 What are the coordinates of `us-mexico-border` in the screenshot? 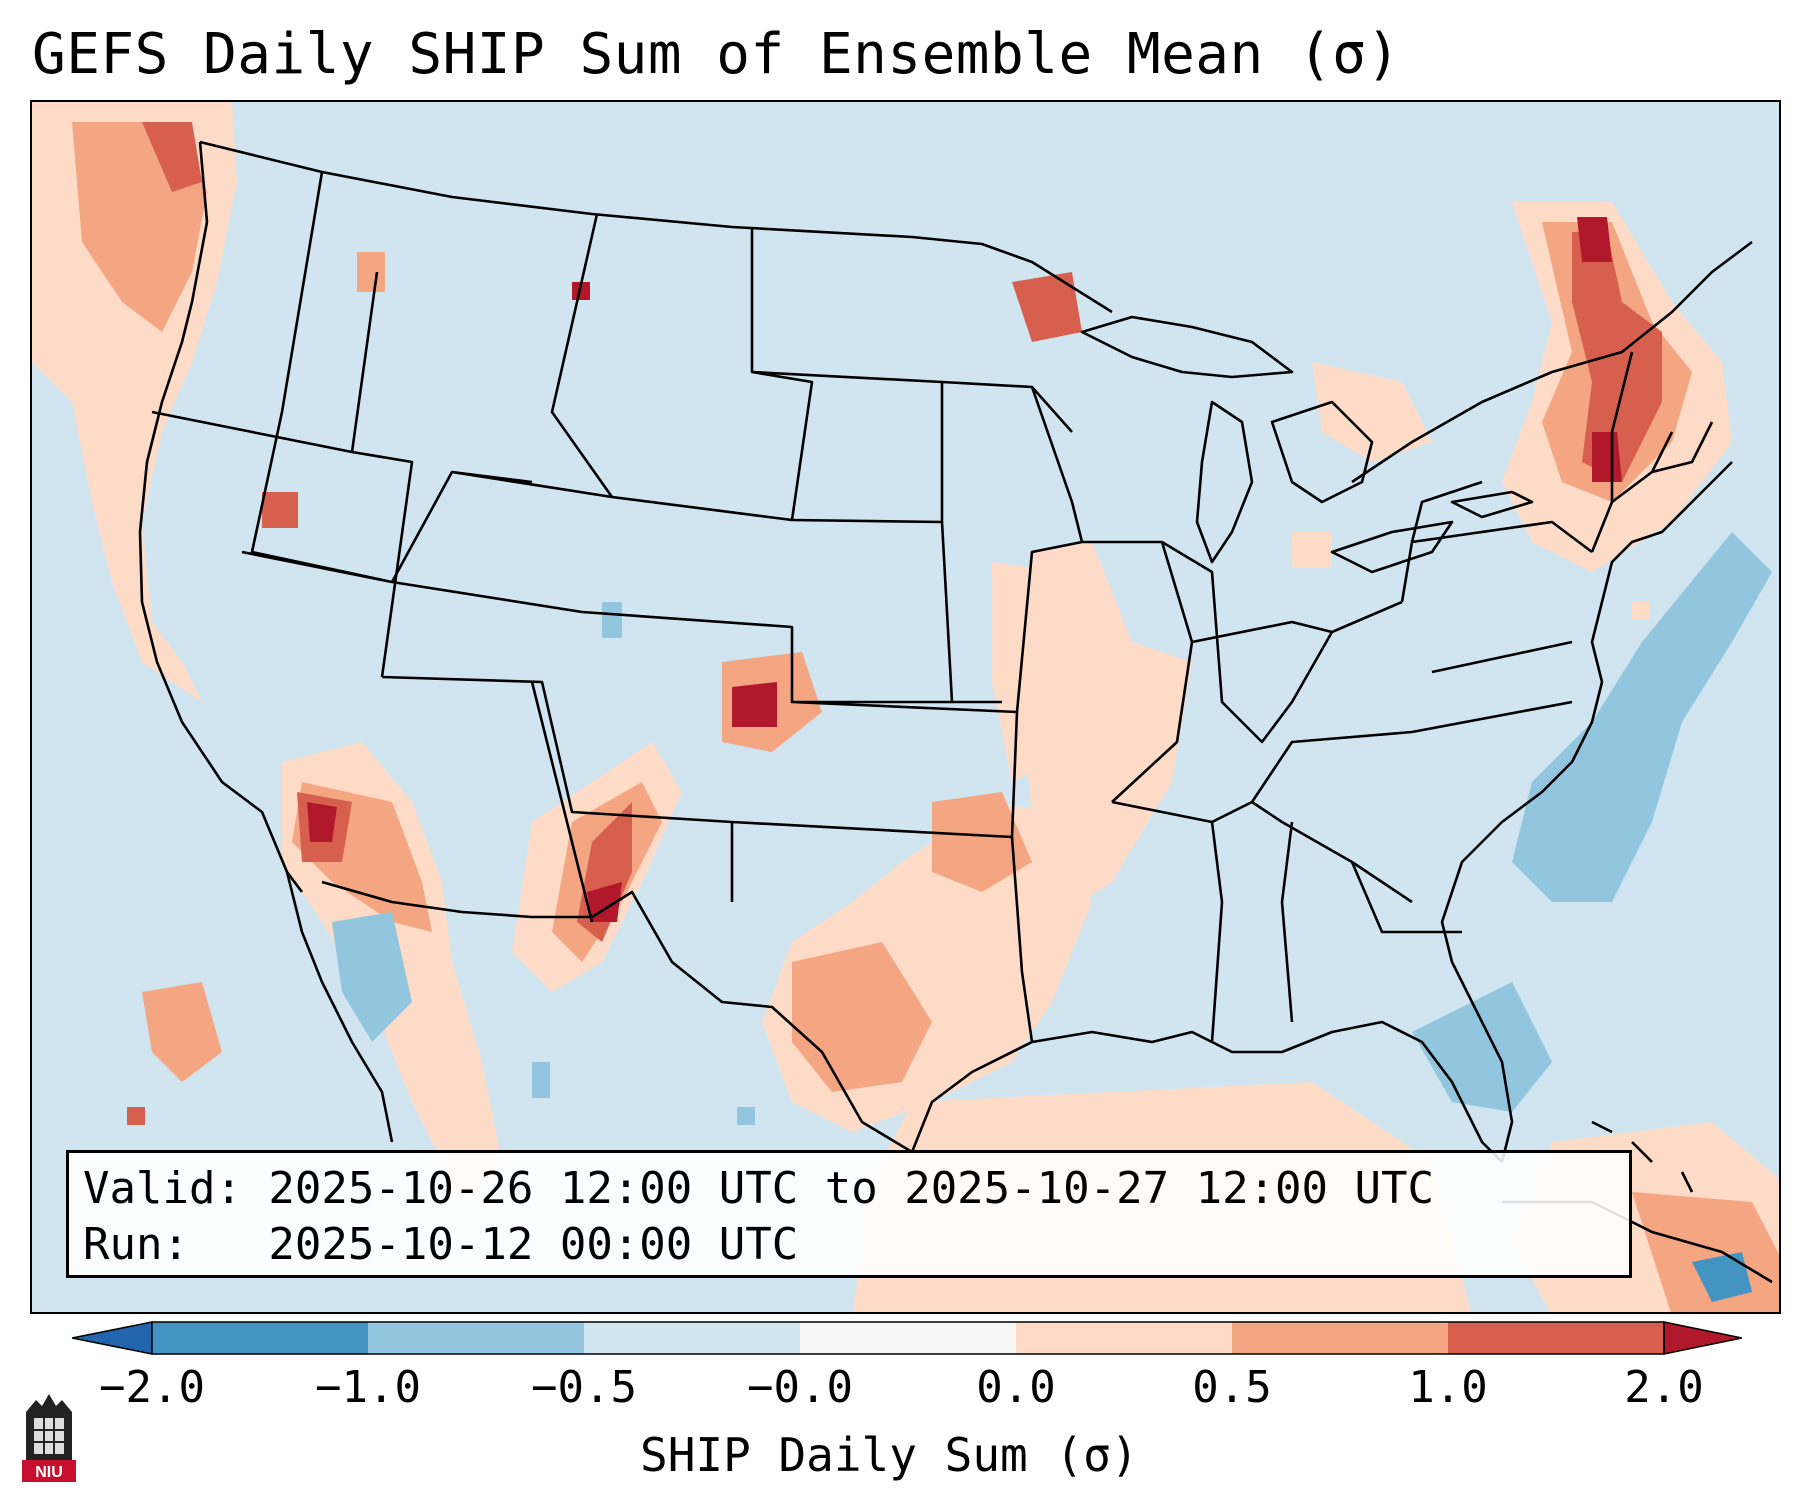 It's located at (617, 1017).